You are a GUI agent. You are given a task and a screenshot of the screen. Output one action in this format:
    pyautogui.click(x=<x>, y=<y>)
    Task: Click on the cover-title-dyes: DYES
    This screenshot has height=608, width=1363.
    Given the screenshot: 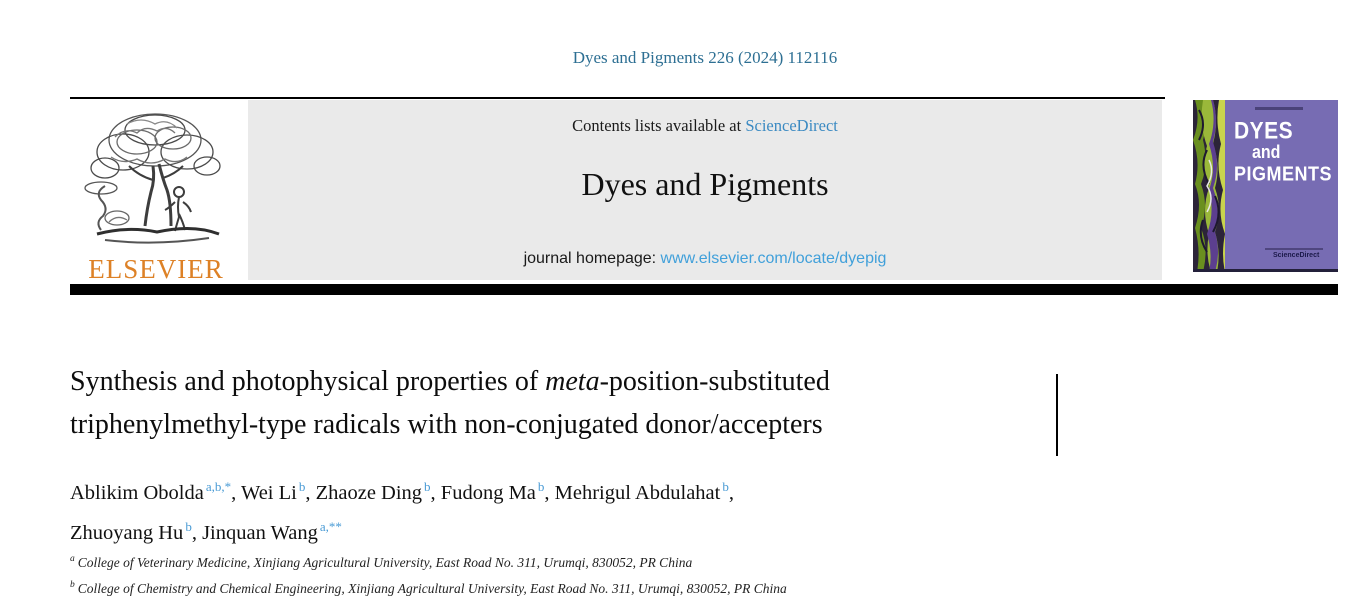 What is the action you would take?
    pyautogui.click(x=1264, y=131)
    